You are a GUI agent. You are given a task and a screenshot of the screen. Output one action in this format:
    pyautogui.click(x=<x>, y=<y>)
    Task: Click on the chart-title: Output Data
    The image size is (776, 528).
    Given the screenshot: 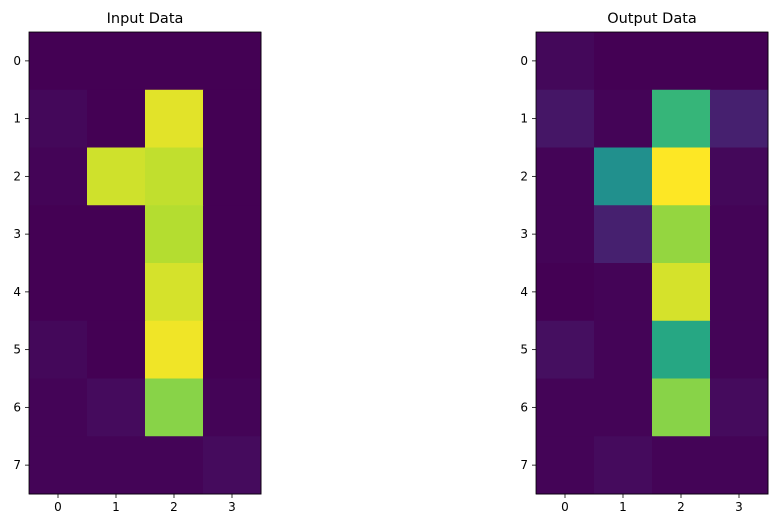 What is the action you would take?
    pyautogui.click(x=652, y=19)
    